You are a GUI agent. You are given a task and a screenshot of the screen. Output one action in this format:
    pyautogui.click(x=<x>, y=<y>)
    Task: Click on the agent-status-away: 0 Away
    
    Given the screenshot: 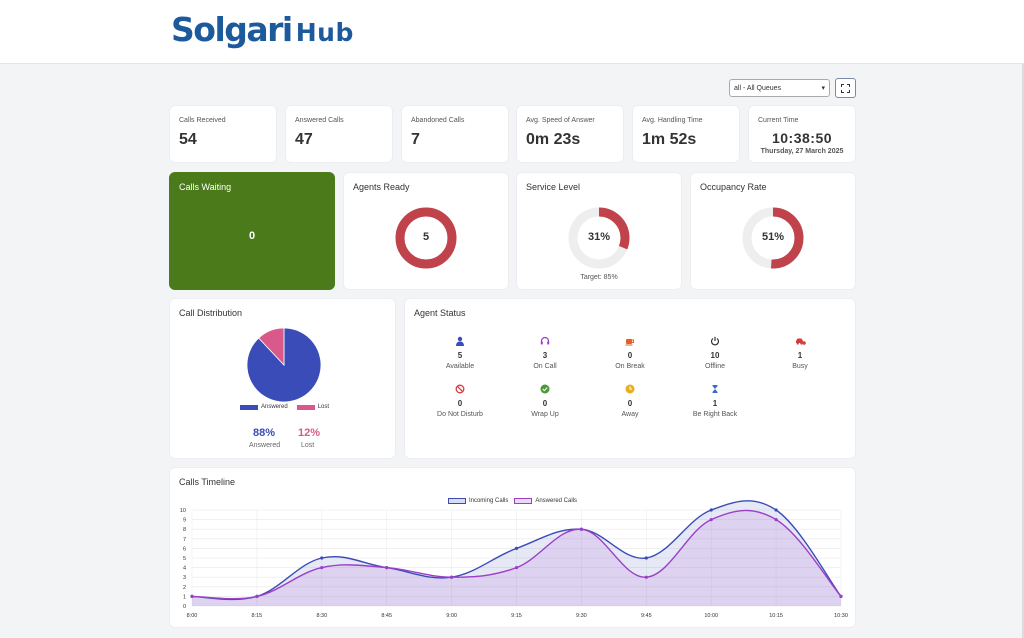 What is the action you would take?
    pyautogui.click(x=630, y=401)
    